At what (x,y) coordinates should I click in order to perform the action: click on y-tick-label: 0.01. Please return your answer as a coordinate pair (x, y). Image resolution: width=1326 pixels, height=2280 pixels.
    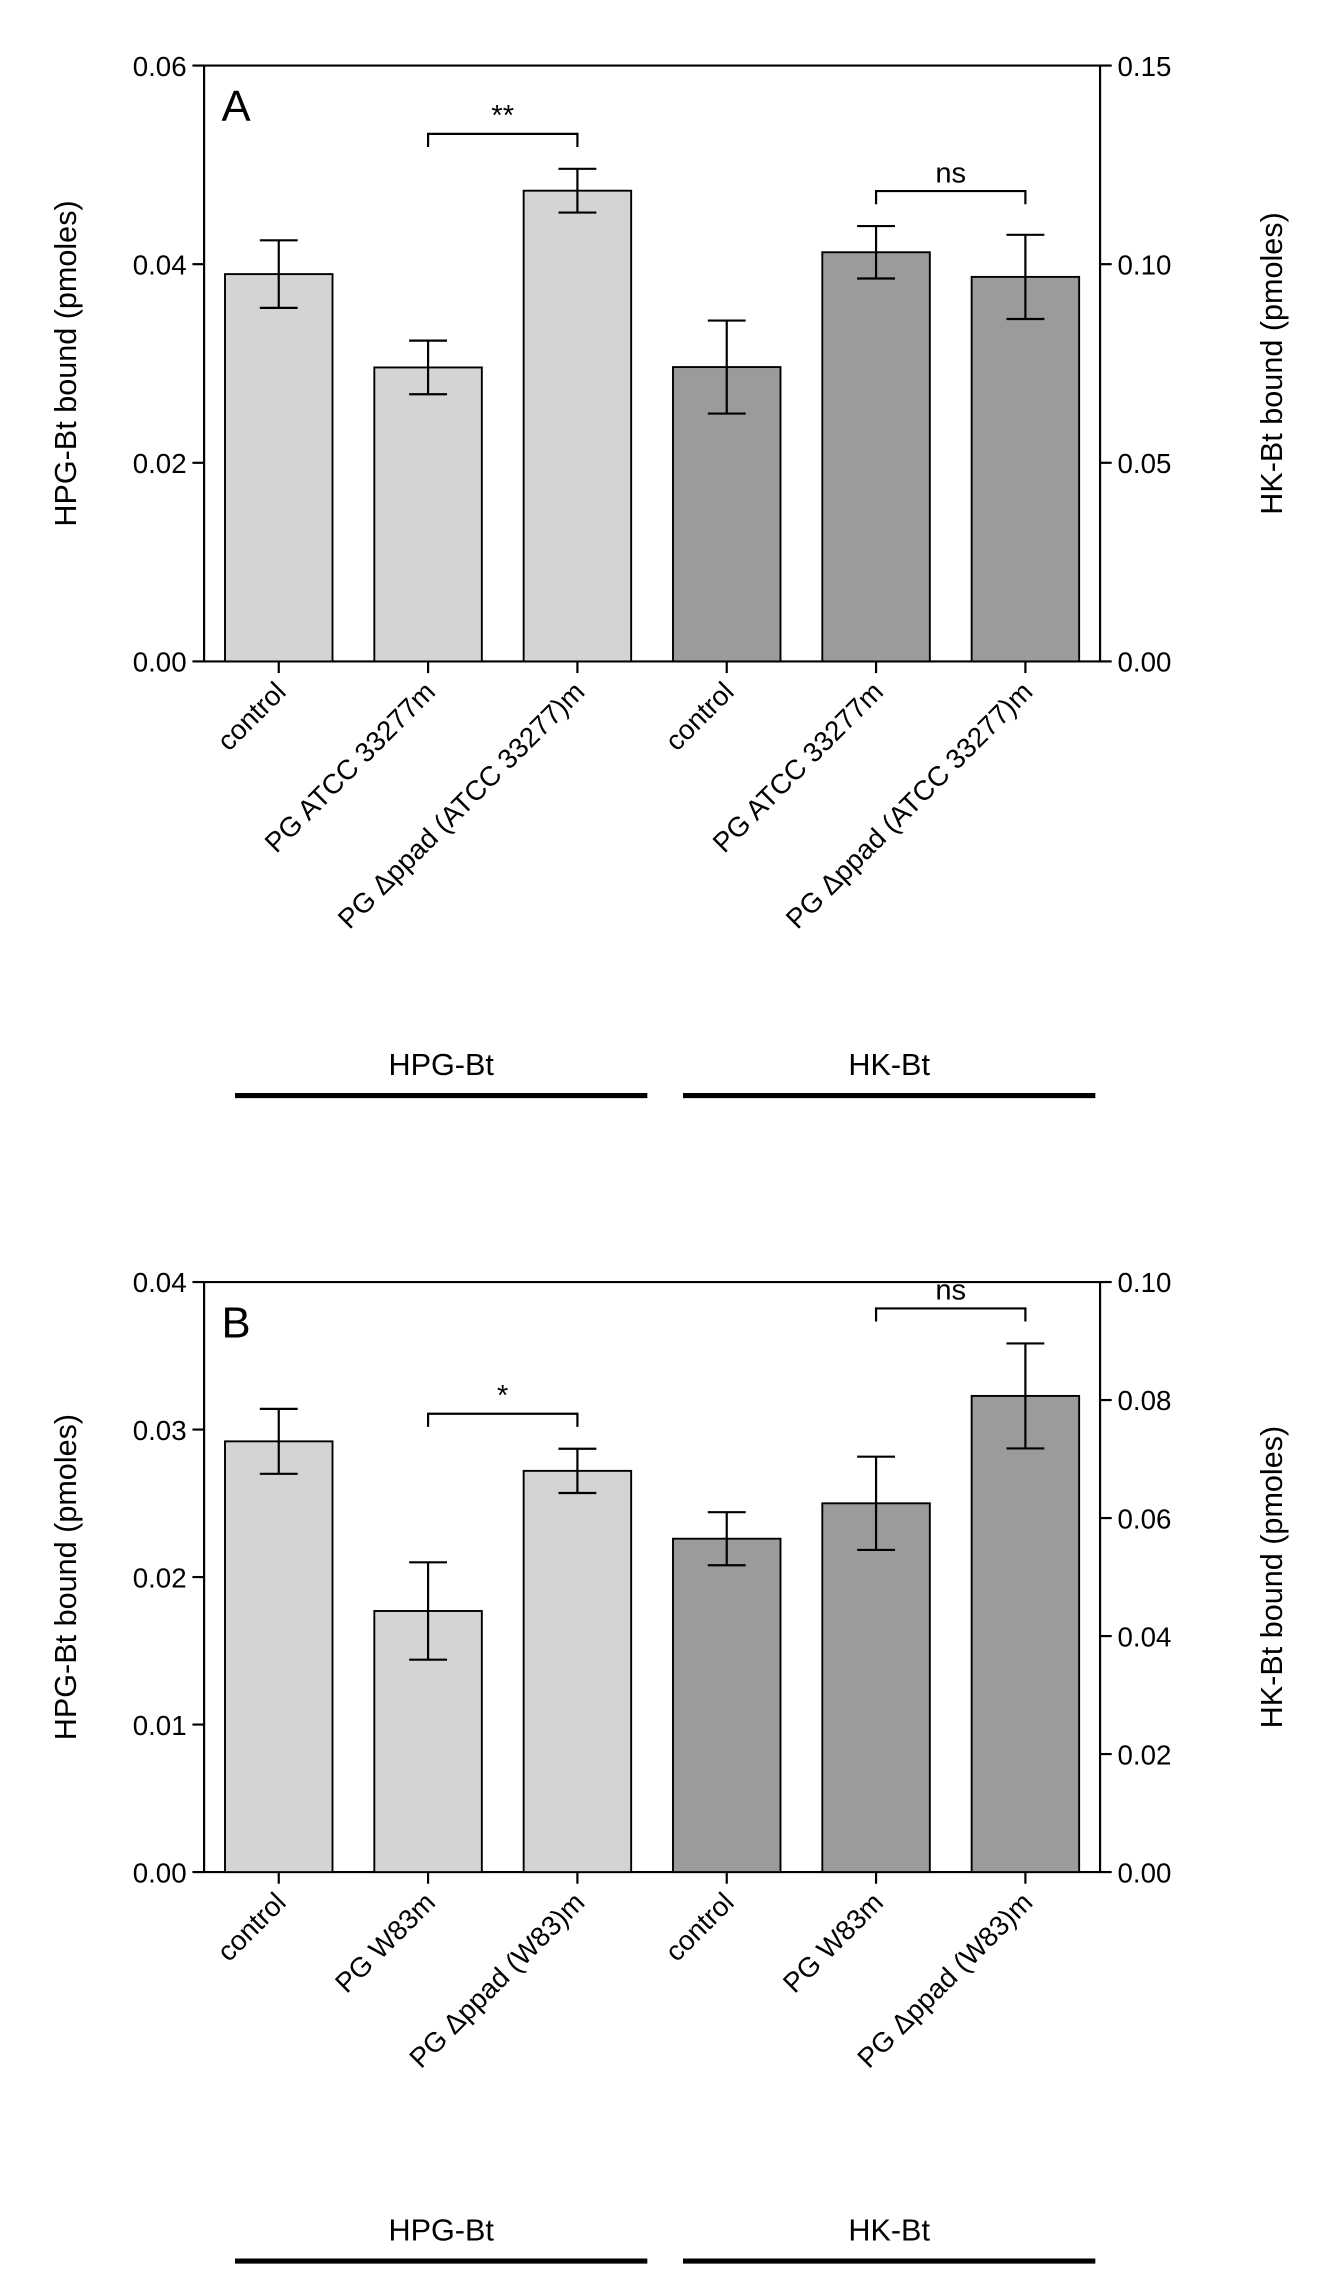
    Looking at the image, I should click on (160, 1725).